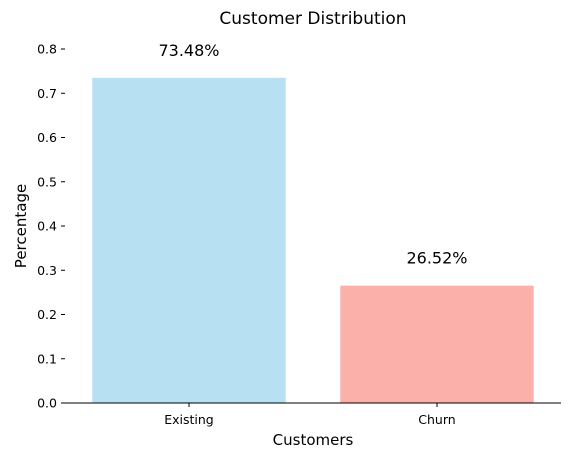  I want to click on y-tick-label: 0.1, so click(47, 358).